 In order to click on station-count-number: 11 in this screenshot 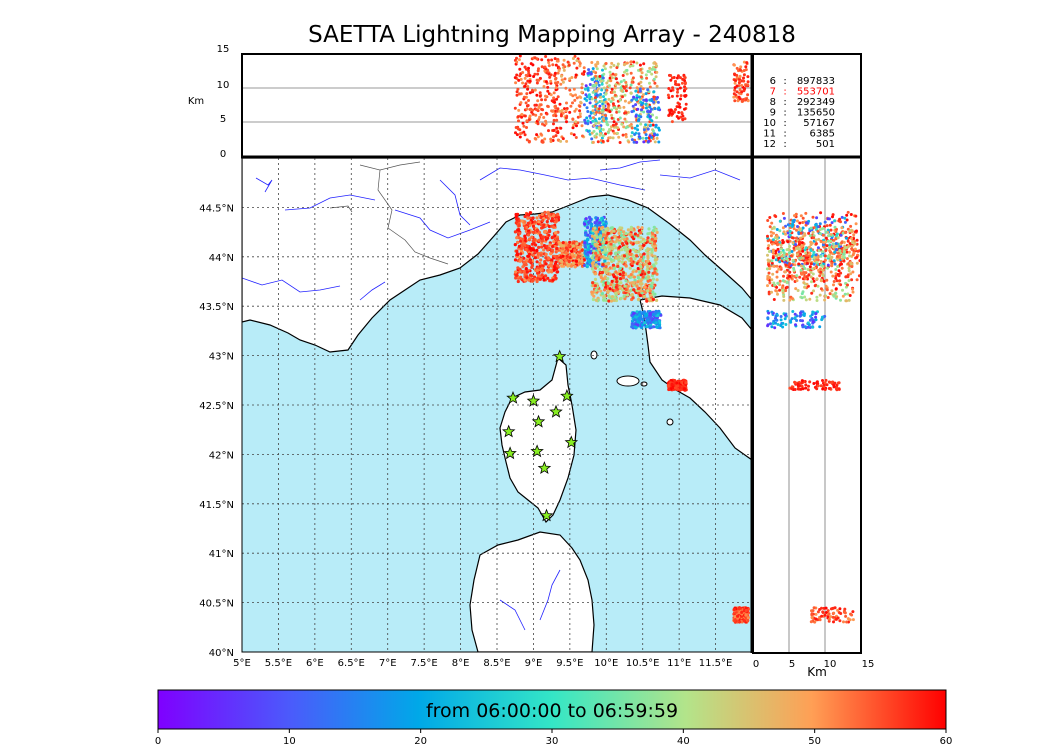, I will do `click(769, 134)`.